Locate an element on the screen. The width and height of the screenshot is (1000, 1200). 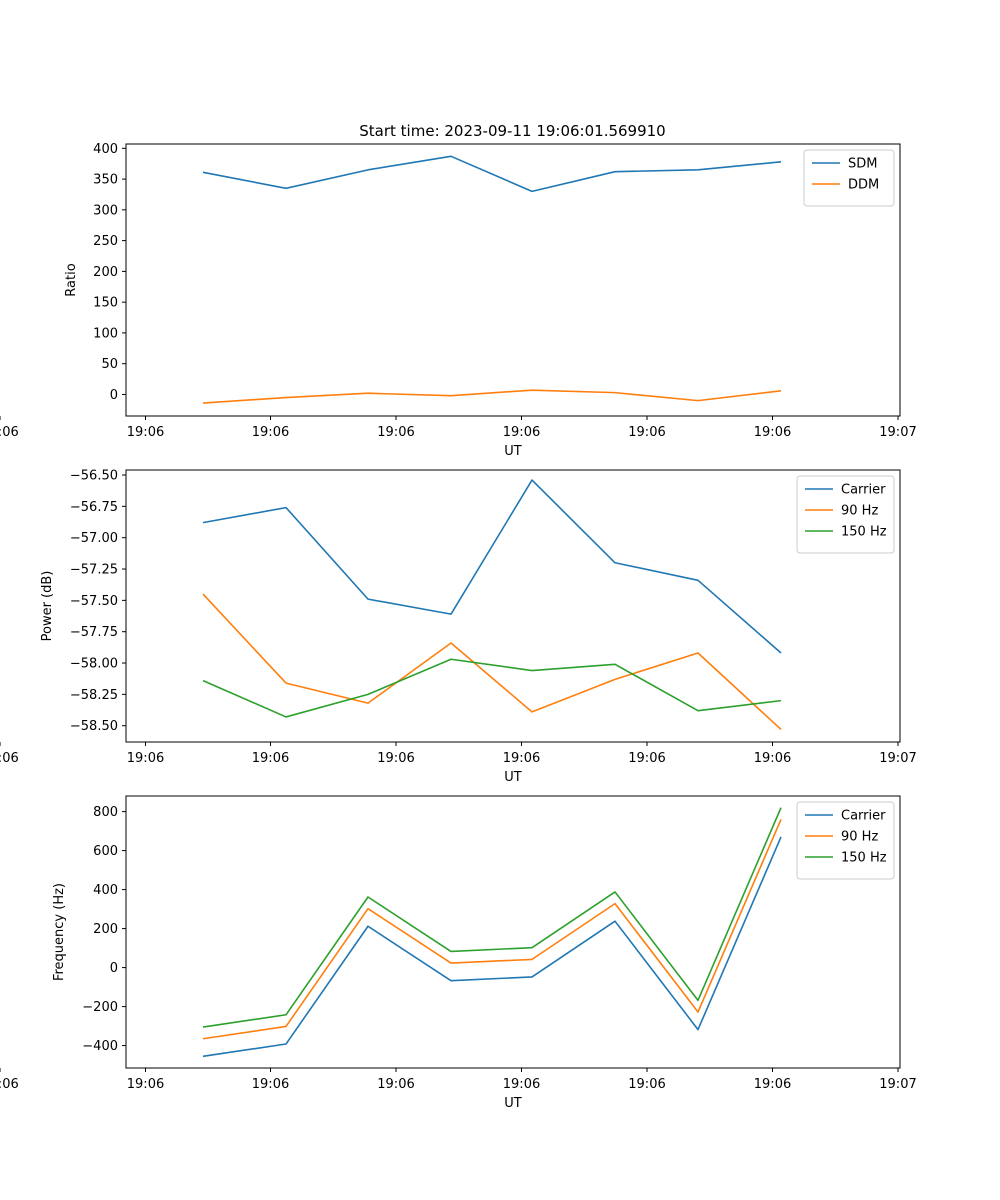
y-tick-label: 800 is located at coordinates (105, 812).